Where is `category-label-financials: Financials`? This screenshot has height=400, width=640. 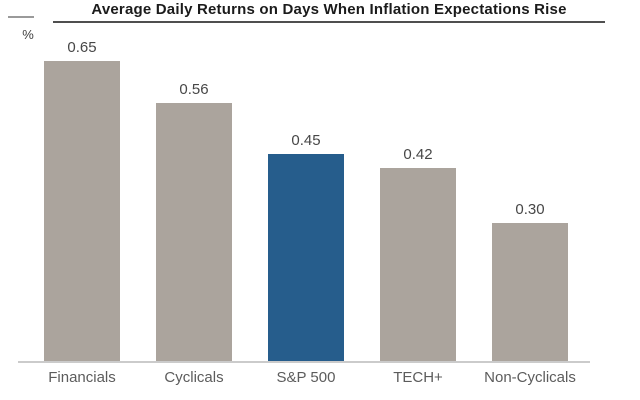 category-label-financials: Financials is located at coordinates (82, 377).